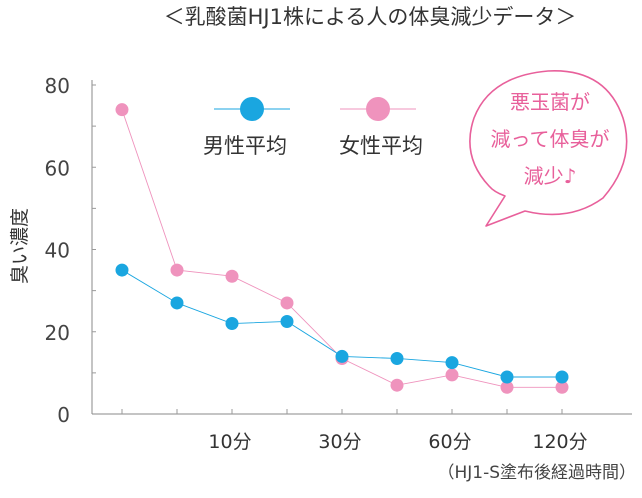  I want to click on legend: 男性平均 女性平均, so click(313, 127).